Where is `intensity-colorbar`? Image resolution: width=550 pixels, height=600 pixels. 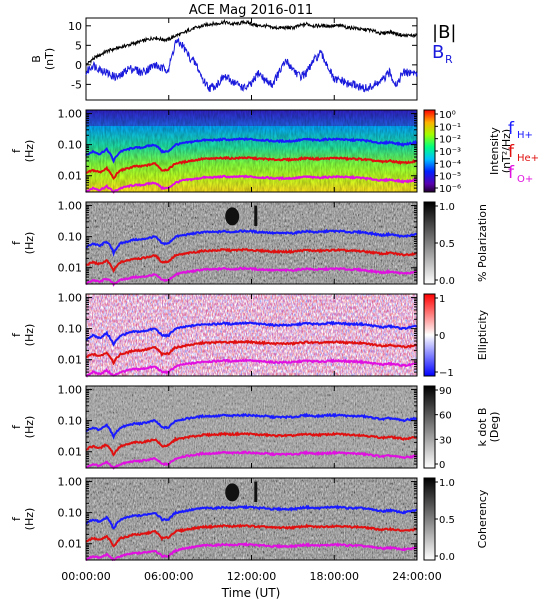 intensity-colorbar is located at coordinates (429, 151).